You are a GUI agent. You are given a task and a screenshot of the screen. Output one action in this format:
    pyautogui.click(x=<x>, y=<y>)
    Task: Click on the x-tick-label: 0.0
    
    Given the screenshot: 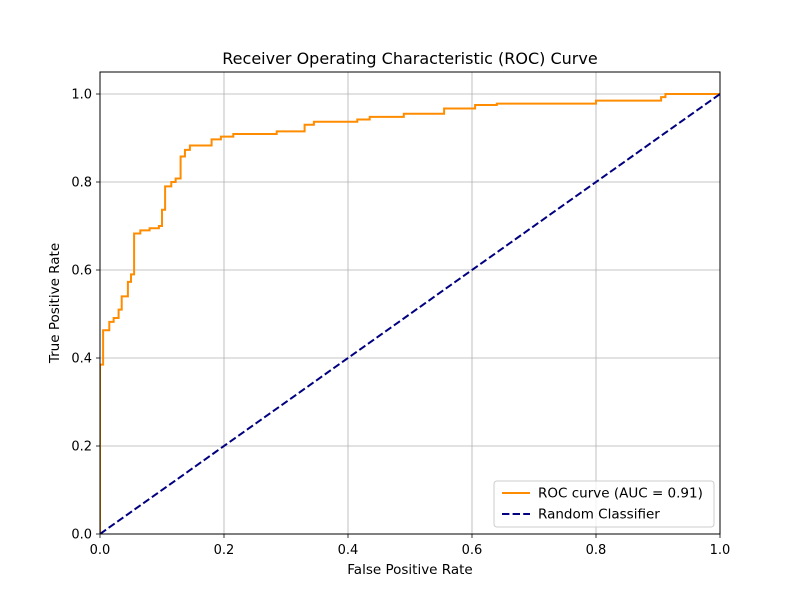 What is the action you would take?
    pyautogui.click(x=100, y=550)
    